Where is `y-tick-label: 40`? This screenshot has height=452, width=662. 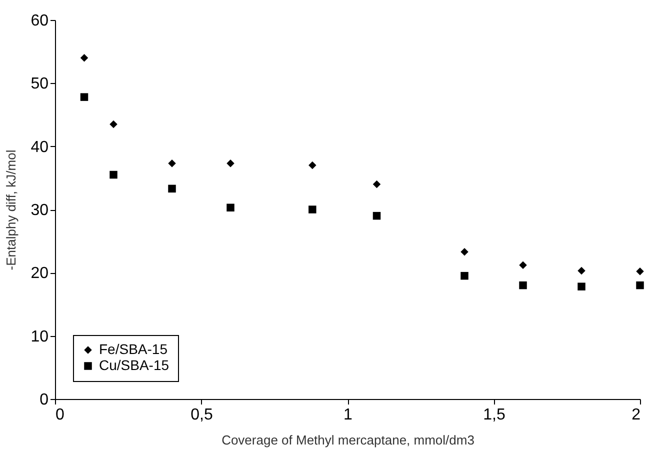 y-tick-label: 40 is located at coordinates (39, 147).